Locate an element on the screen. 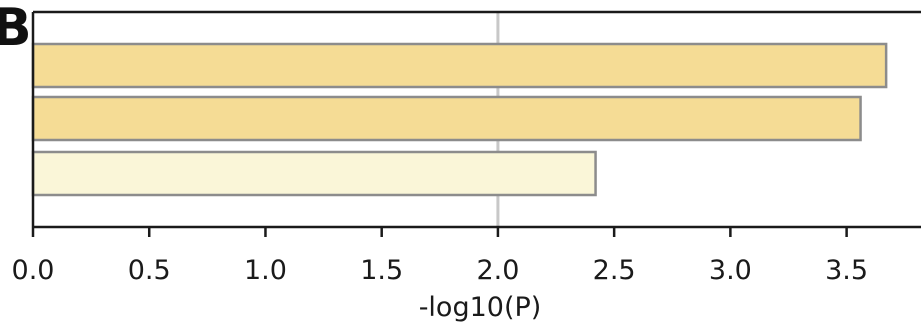 The image size is (921, 327). x-tick-label: 1.5 is located at coordinates (381, 270).